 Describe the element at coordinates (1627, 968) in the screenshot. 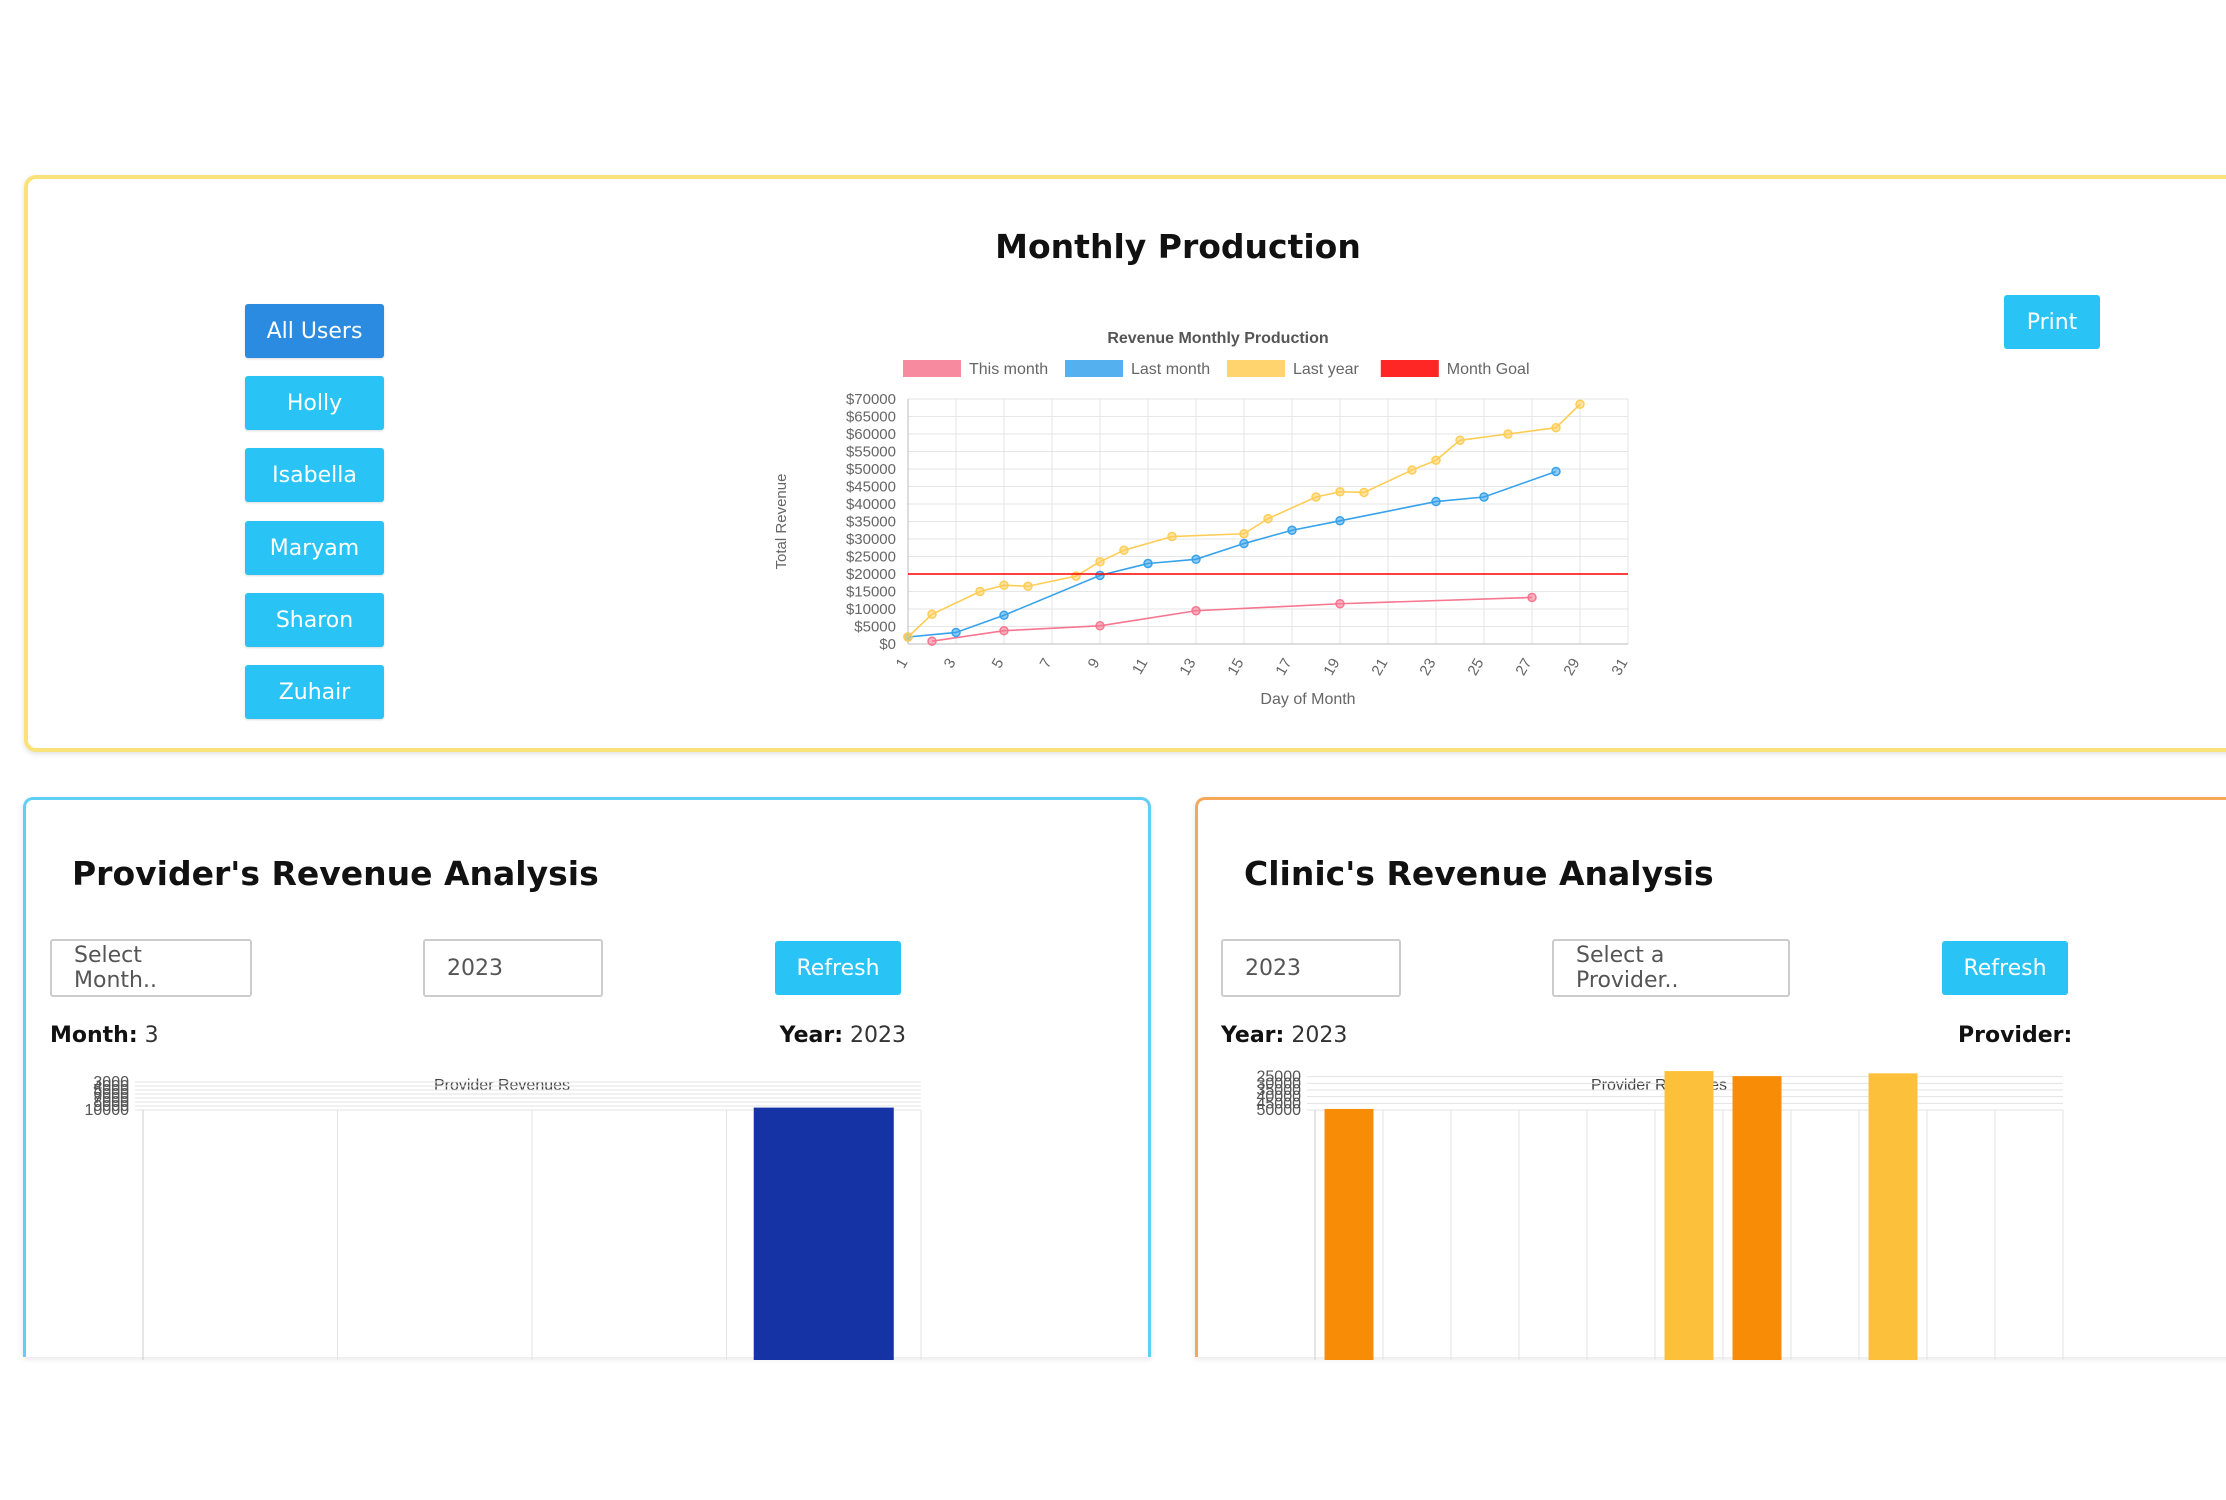

I see `select-provider-placeholder: Select a Provider..` at that location.